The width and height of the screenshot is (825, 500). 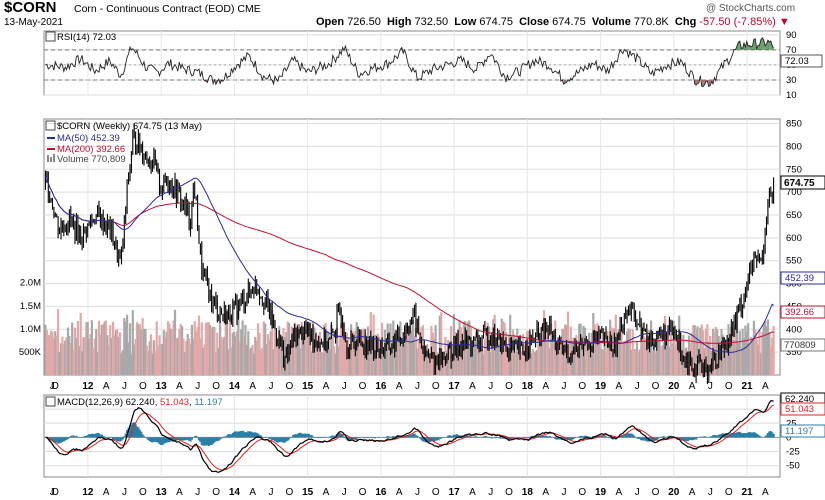 What do you see at coordinates (793, 466) in the screenshot?
I see `macd-y-tick: -50` at bounding box center [793, 466].